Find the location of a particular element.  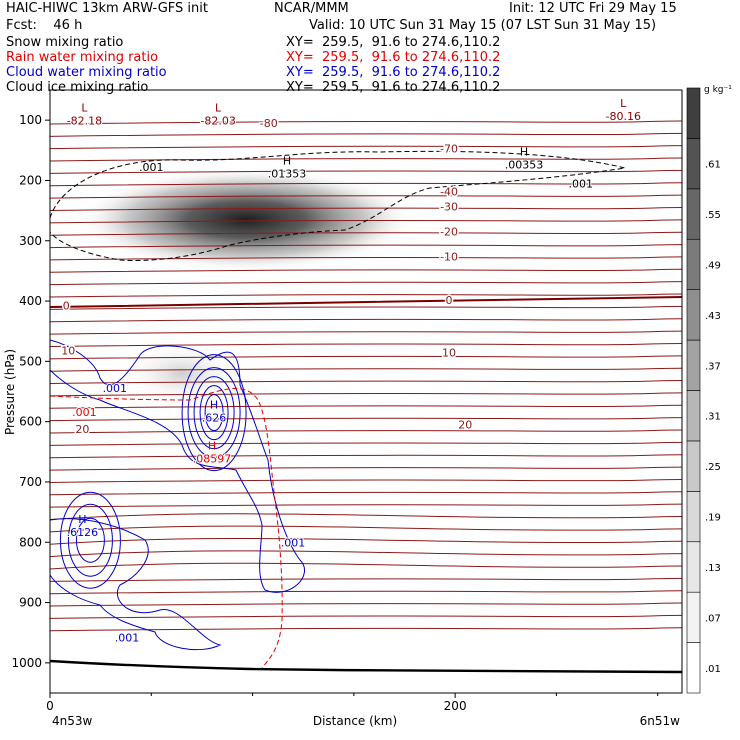

extremum-value: .6126 is located at coordinates (83, 532).